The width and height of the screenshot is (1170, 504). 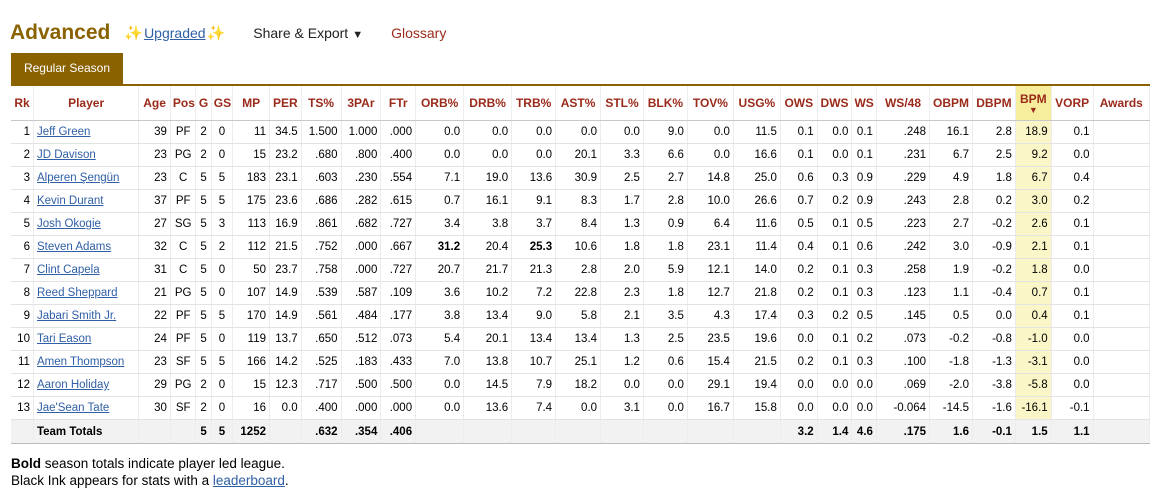 What do you see at coordinates (68, 270) in the screenshot?
I see `player-link: Clint Capela` at bounding box center [68, 270].